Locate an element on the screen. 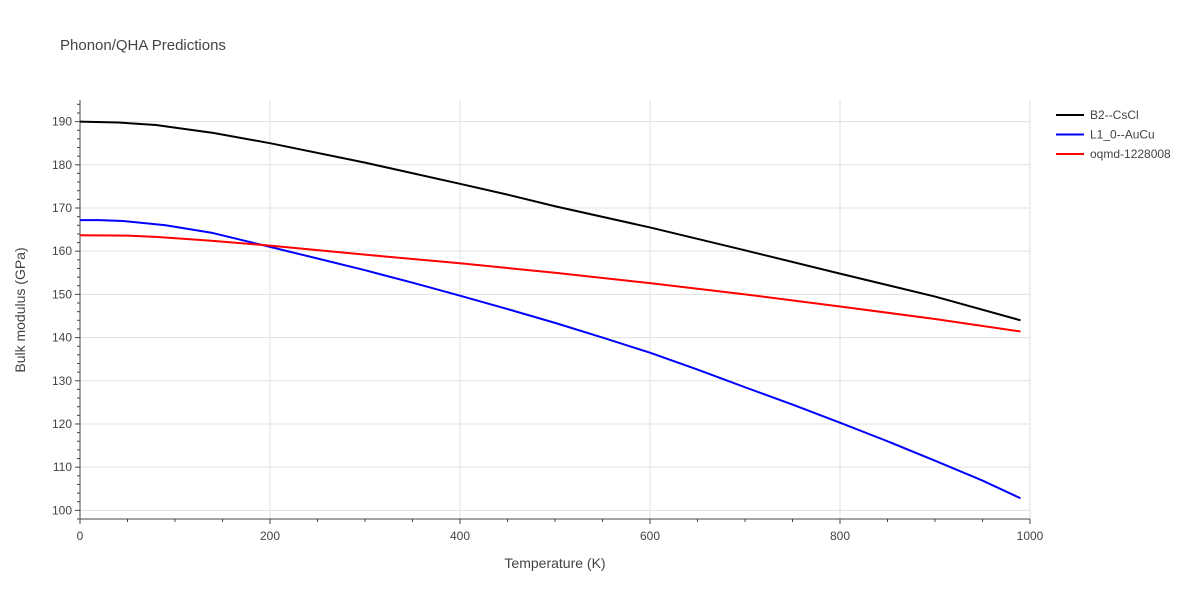 The image size is (1200, 605). y-axis-title: Bulk modulus (GPa) is located at coordinates (20, 309).